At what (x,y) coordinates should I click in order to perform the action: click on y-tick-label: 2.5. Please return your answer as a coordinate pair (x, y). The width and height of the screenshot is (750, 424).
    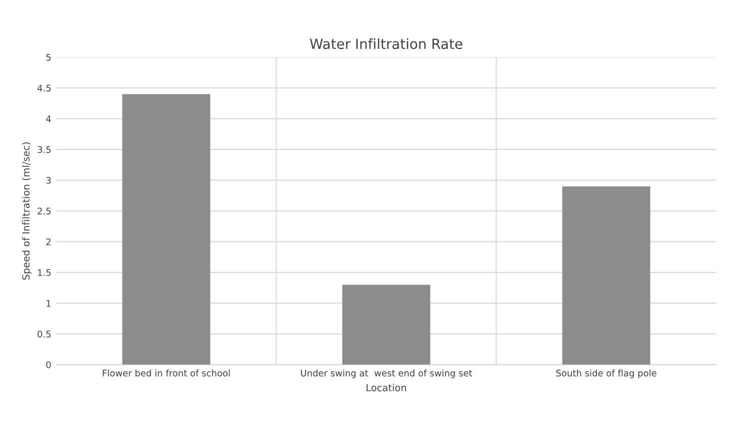
    Looking at the image, I should click on (44, 211).